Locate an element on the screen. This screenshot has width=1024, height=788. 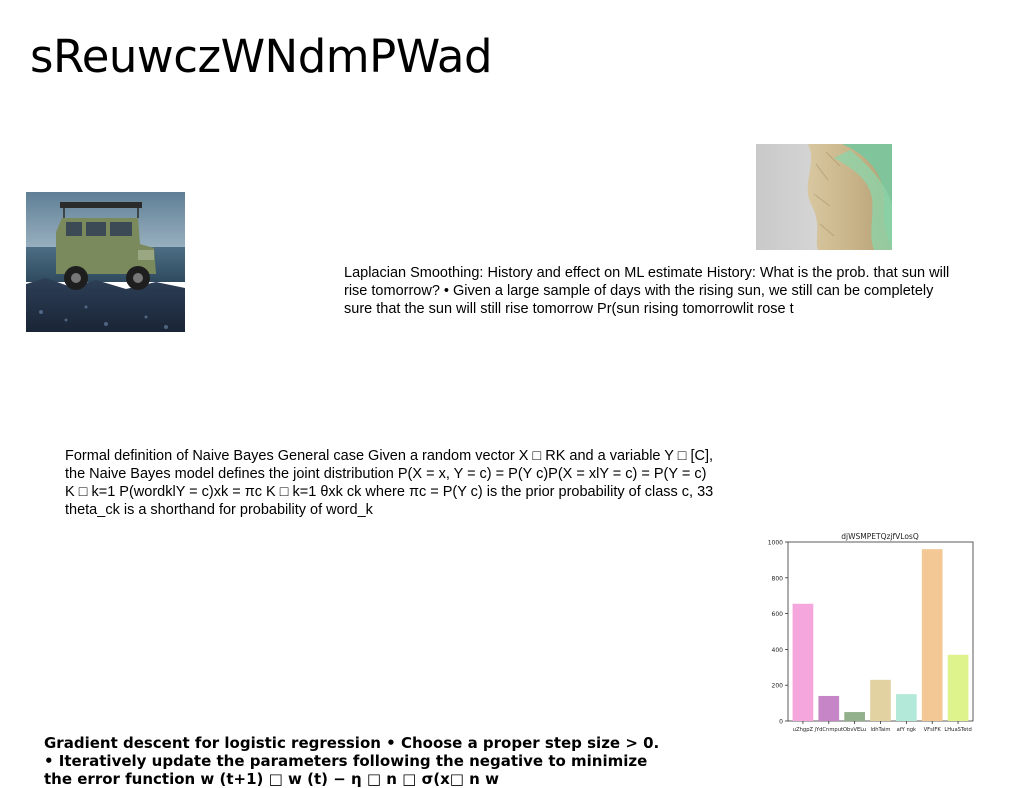
x-tick-label: jYdCnmput is located at coordinates (828, 730).